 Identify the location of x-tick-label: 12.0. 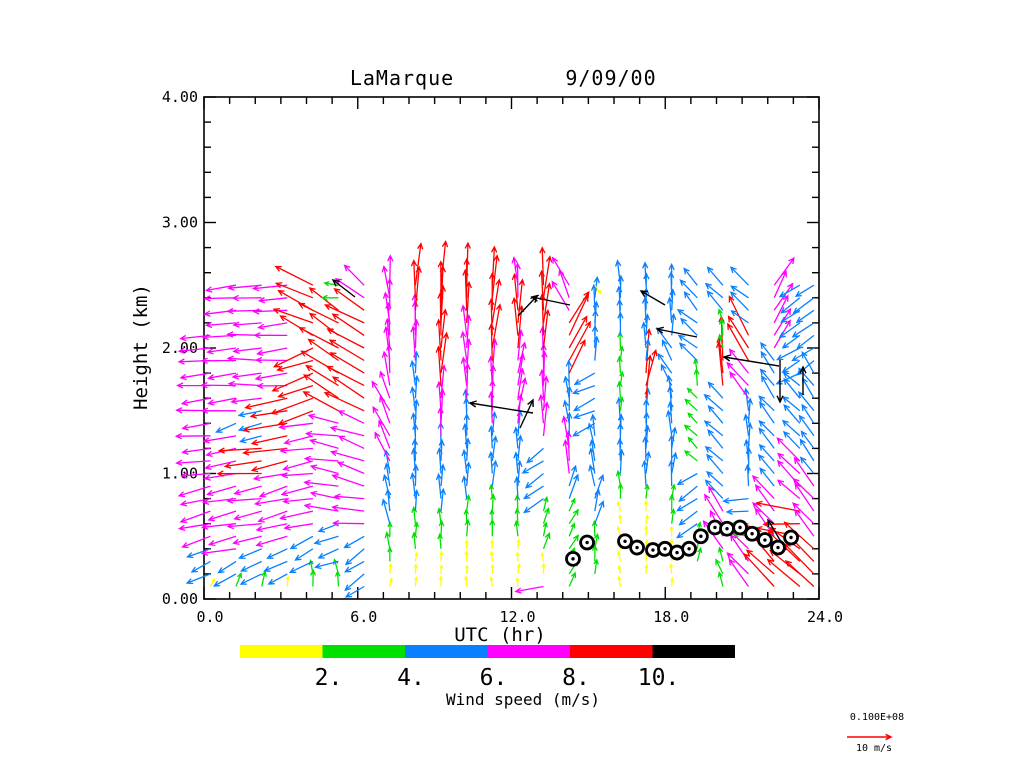
(517, 617).